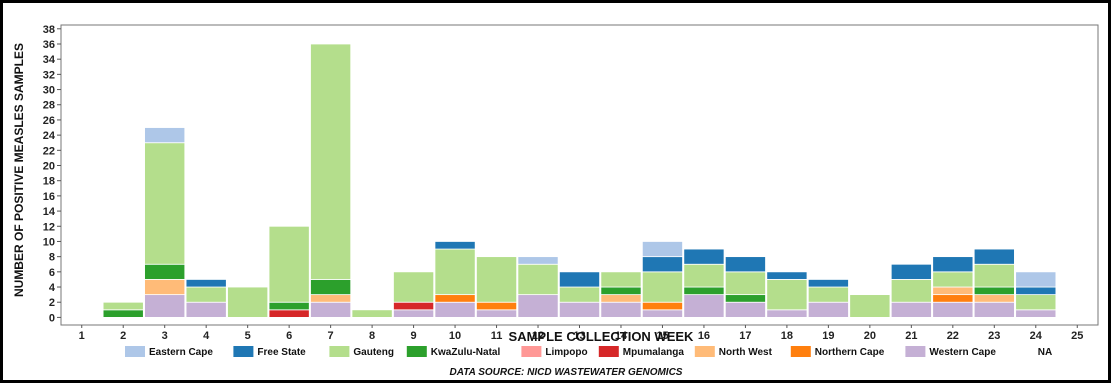 This screenshot has width=1111, height=385. What do you see at coordinates (704, 275) in the screenshot?
I see `bar-segment-week-16-gauteng` at bounding box center [704, 275].